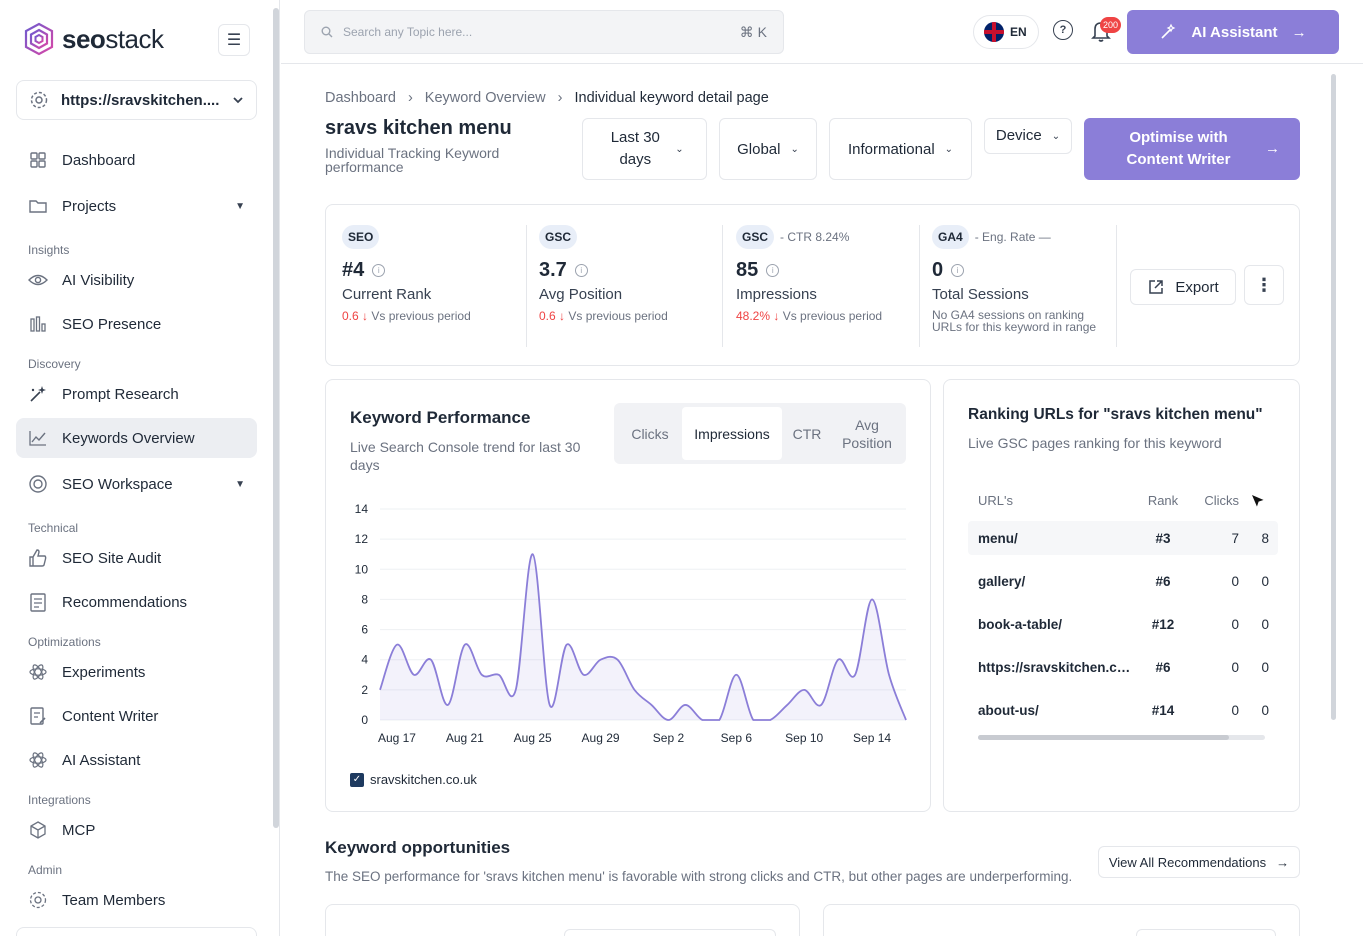 This screenshot has height=936, width=1363. I want to click on chart-legend: ✓ sravskitchen.co.uk, so click(413, 779).